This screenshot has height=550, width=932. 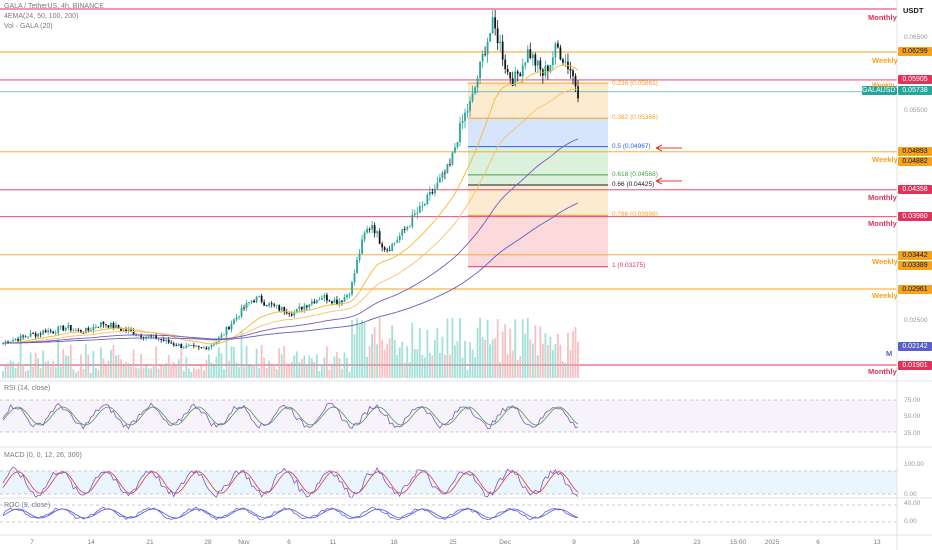 What do you see at coordinates (916, 37) in the screenshot?
I see `y-tick: 0.06500` at bounding box center [916, 37].